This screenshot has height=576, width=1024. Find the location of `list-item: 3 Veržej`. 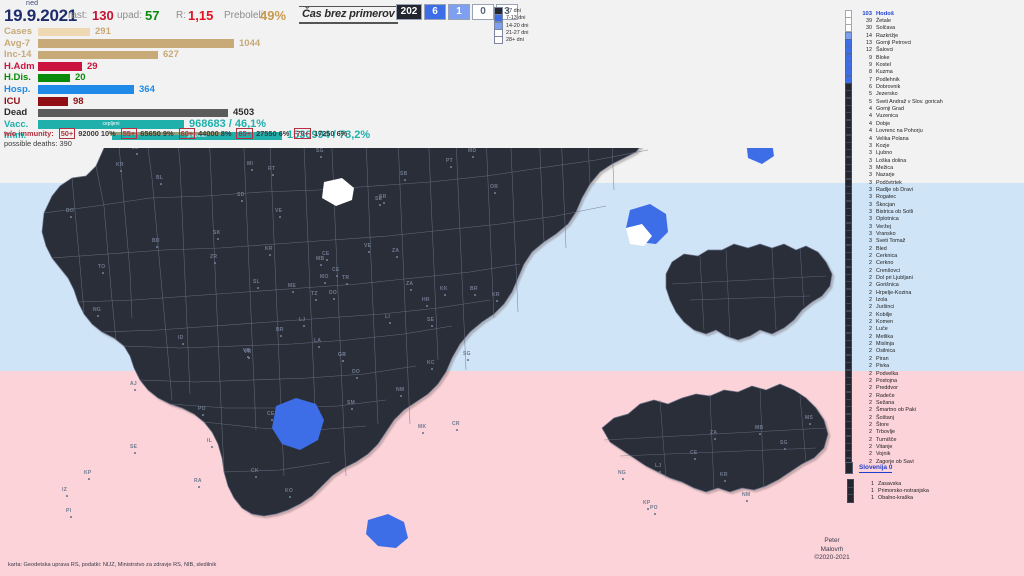

list-item: 3 Veržej is located at coordinates (932, 226).